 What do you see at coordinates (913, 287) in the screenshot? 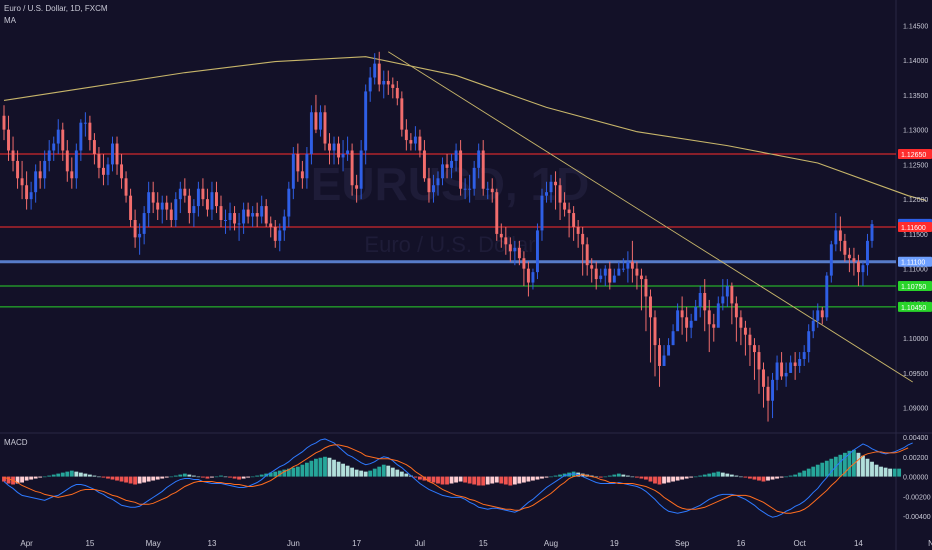
I see `price-label-text: 1.10750` at bounding box center [913, 287].